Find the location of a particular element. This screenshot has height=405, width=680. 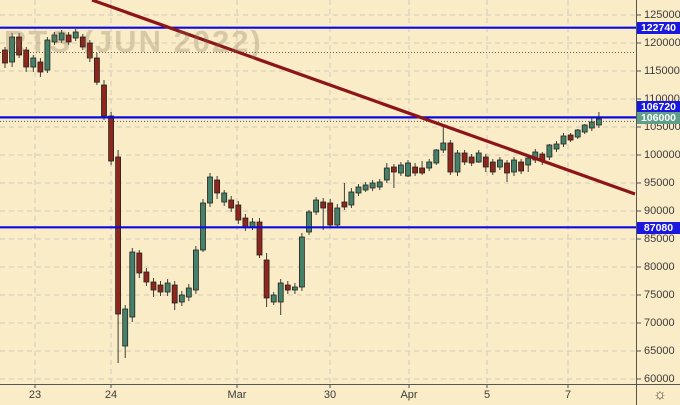

y-axis-label: 75000 is located at coordinates (659, 294).